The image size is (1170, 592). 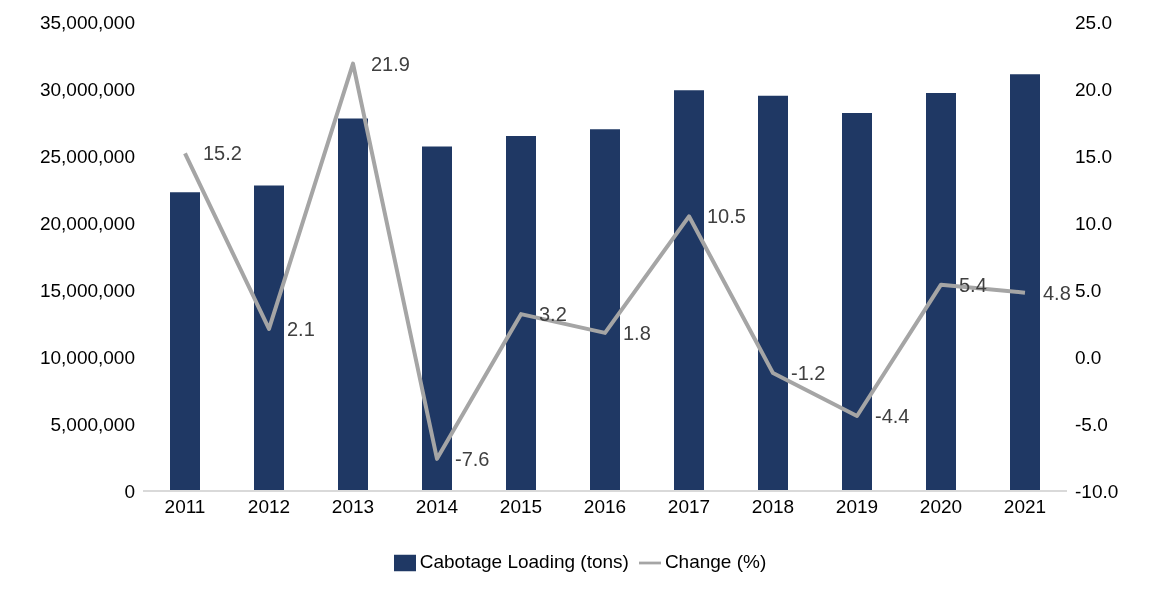 What do you see at coordinates (87, 357) in the screenshot?
I see `y-tick-label: 10,000,000` at bounding box center [87, 357].